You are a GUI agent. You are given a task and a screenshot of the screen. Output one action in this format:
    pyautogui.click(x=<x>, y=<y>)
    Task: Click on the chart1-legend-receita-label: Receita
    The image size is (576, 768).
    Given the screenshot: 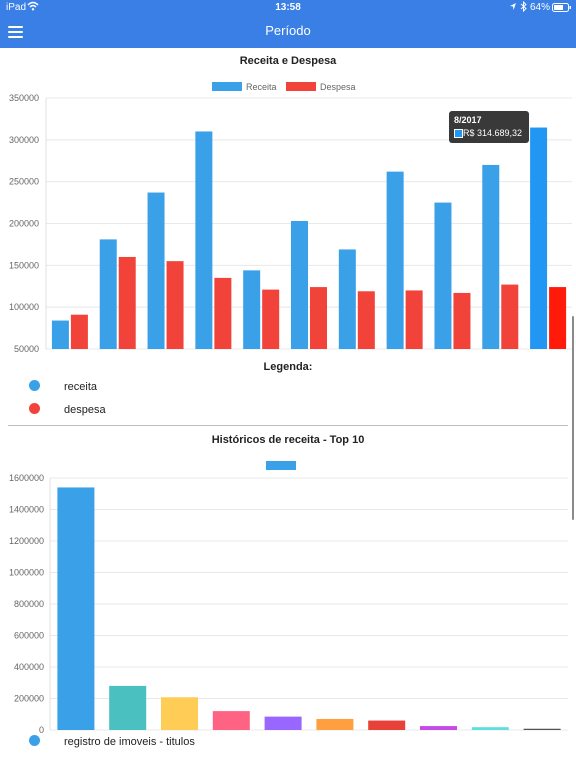 What is the action you would take?
    pyautogui.click(x=261, y=87)
    